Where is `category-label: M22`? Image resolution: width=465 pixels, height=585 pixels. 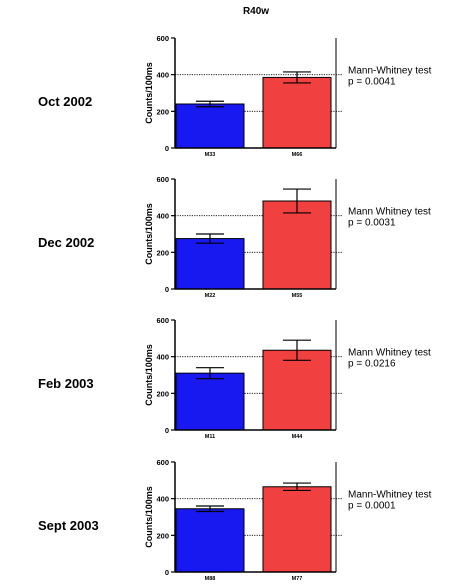
category-label: M22 is located at coordinates (210, 296).